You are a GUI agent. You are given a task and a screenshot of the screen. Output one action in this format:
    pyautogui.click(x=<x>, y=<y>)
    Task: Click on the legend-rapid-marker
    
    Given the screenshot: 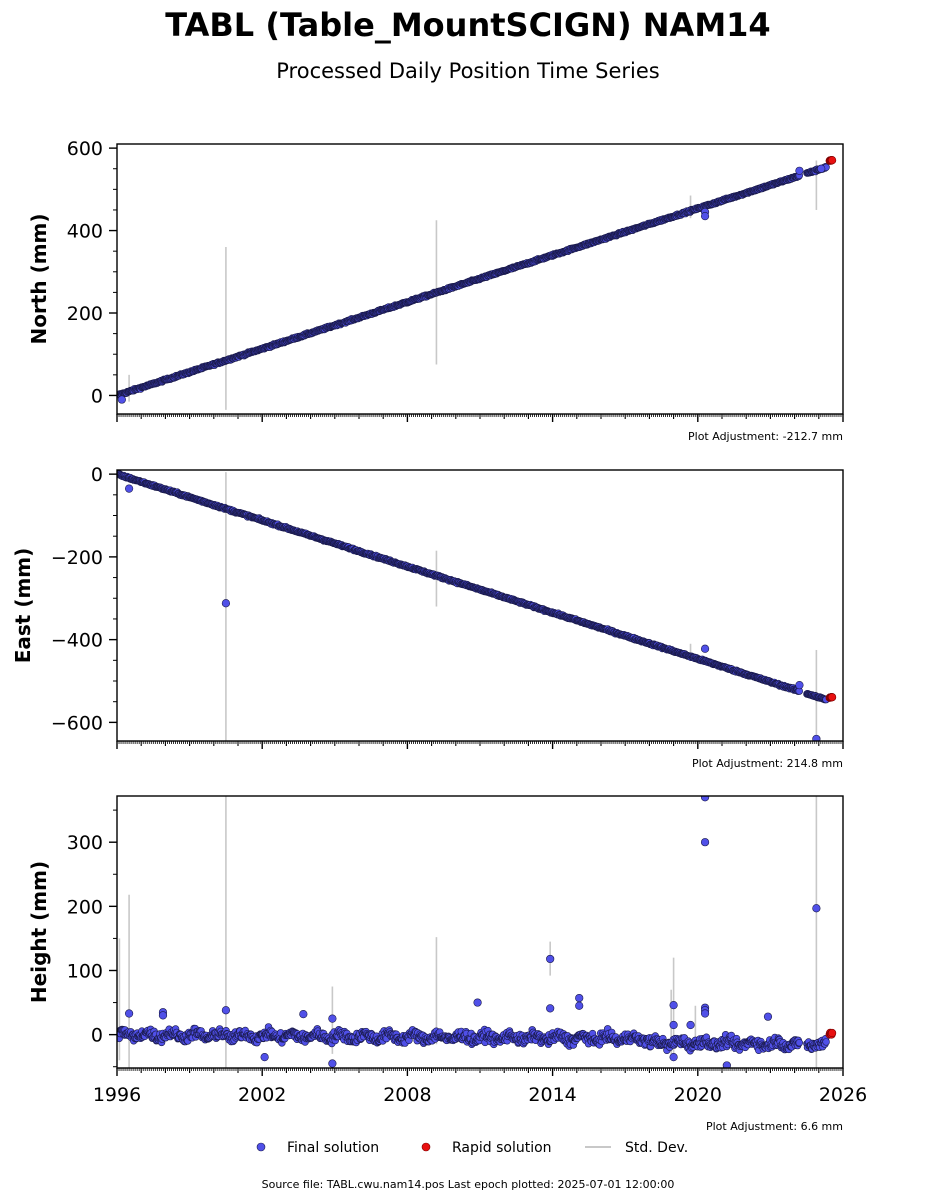 What is the action you would take?
    pyautogui.click(x=426, y=1147)
    